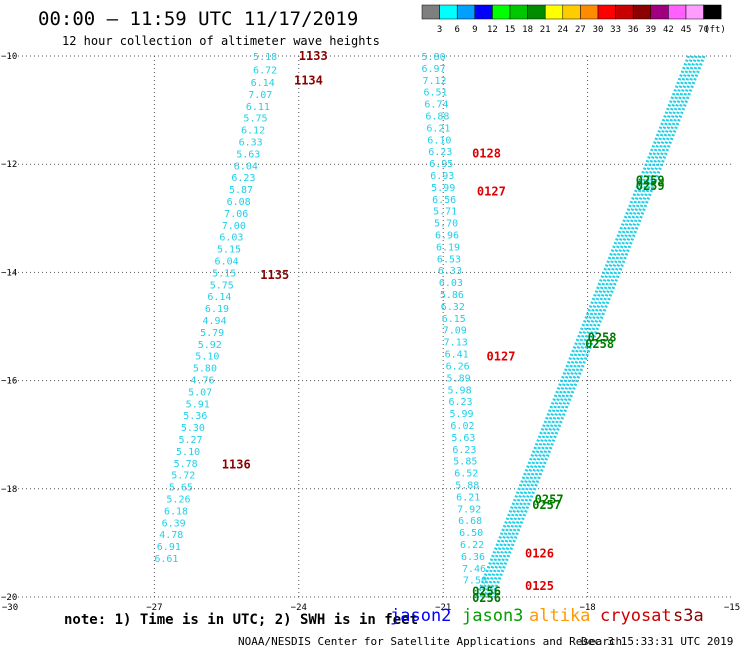  What do you see at coordinates (474, 569) in the screenshot?
I see `swh-point-label: 7.46` at bounding box center [474, 569].